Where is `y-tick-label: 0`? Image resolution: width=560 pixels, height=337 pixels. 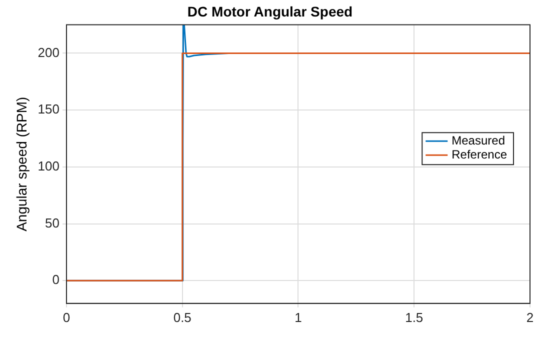
y-tick-label: 0 is located at coordinates (56, 280).